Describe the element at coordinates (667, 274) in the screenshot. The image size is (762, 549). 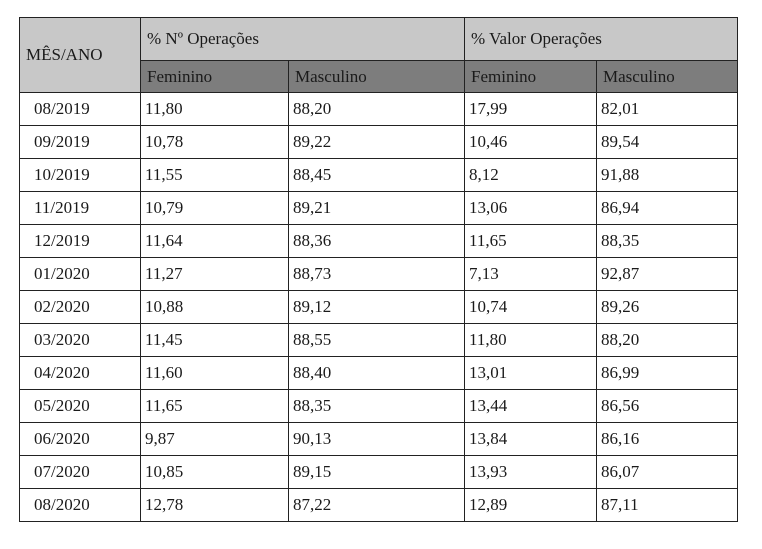
I see `value-male-cell: 92,87` at that location.